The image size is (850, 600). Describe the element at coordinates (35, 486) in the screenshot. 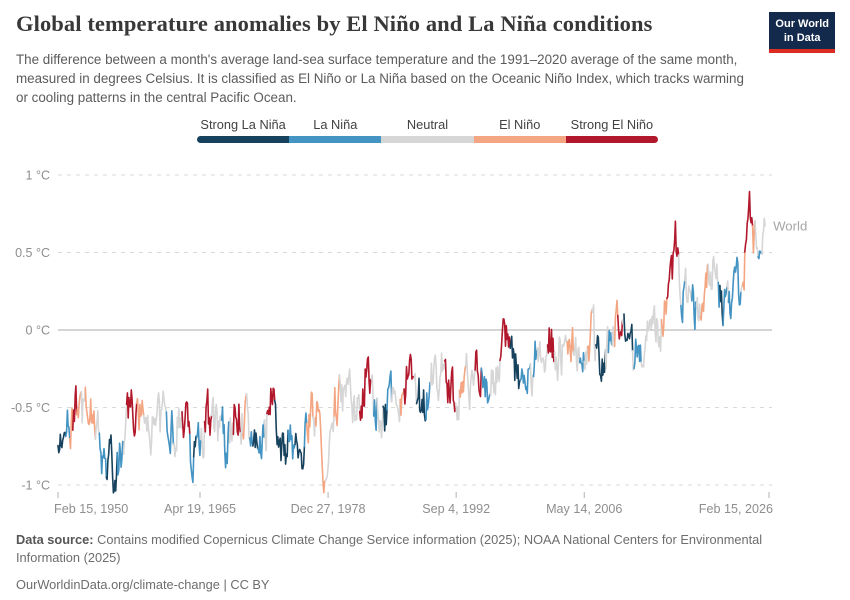

I see `y-axis-tick-label: -1 °C` at that location.